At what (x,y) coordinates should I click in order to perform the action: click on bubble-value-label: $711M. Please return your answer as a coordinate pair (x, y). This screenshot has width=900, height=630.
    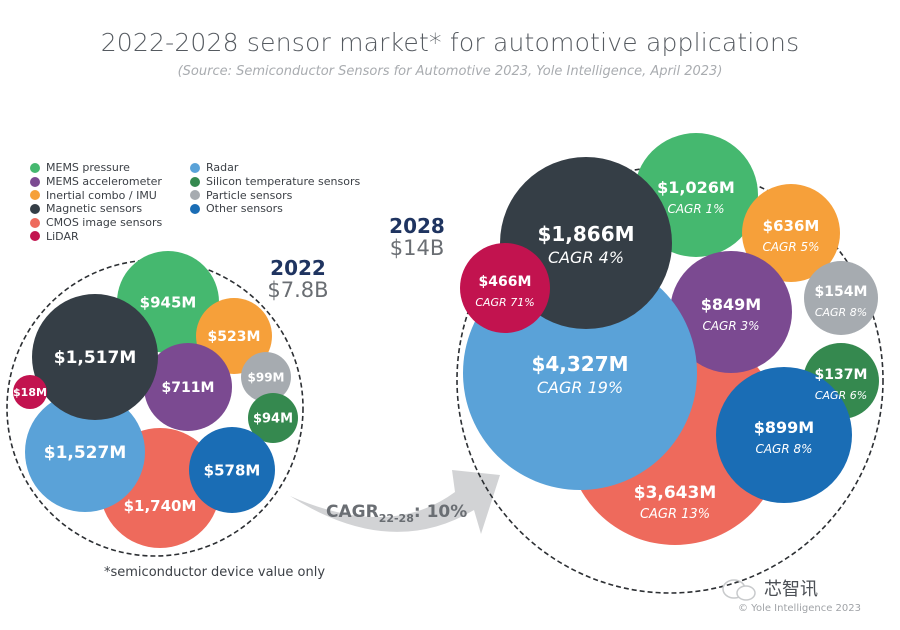
    Looking at the image, I should click on (188, 388).